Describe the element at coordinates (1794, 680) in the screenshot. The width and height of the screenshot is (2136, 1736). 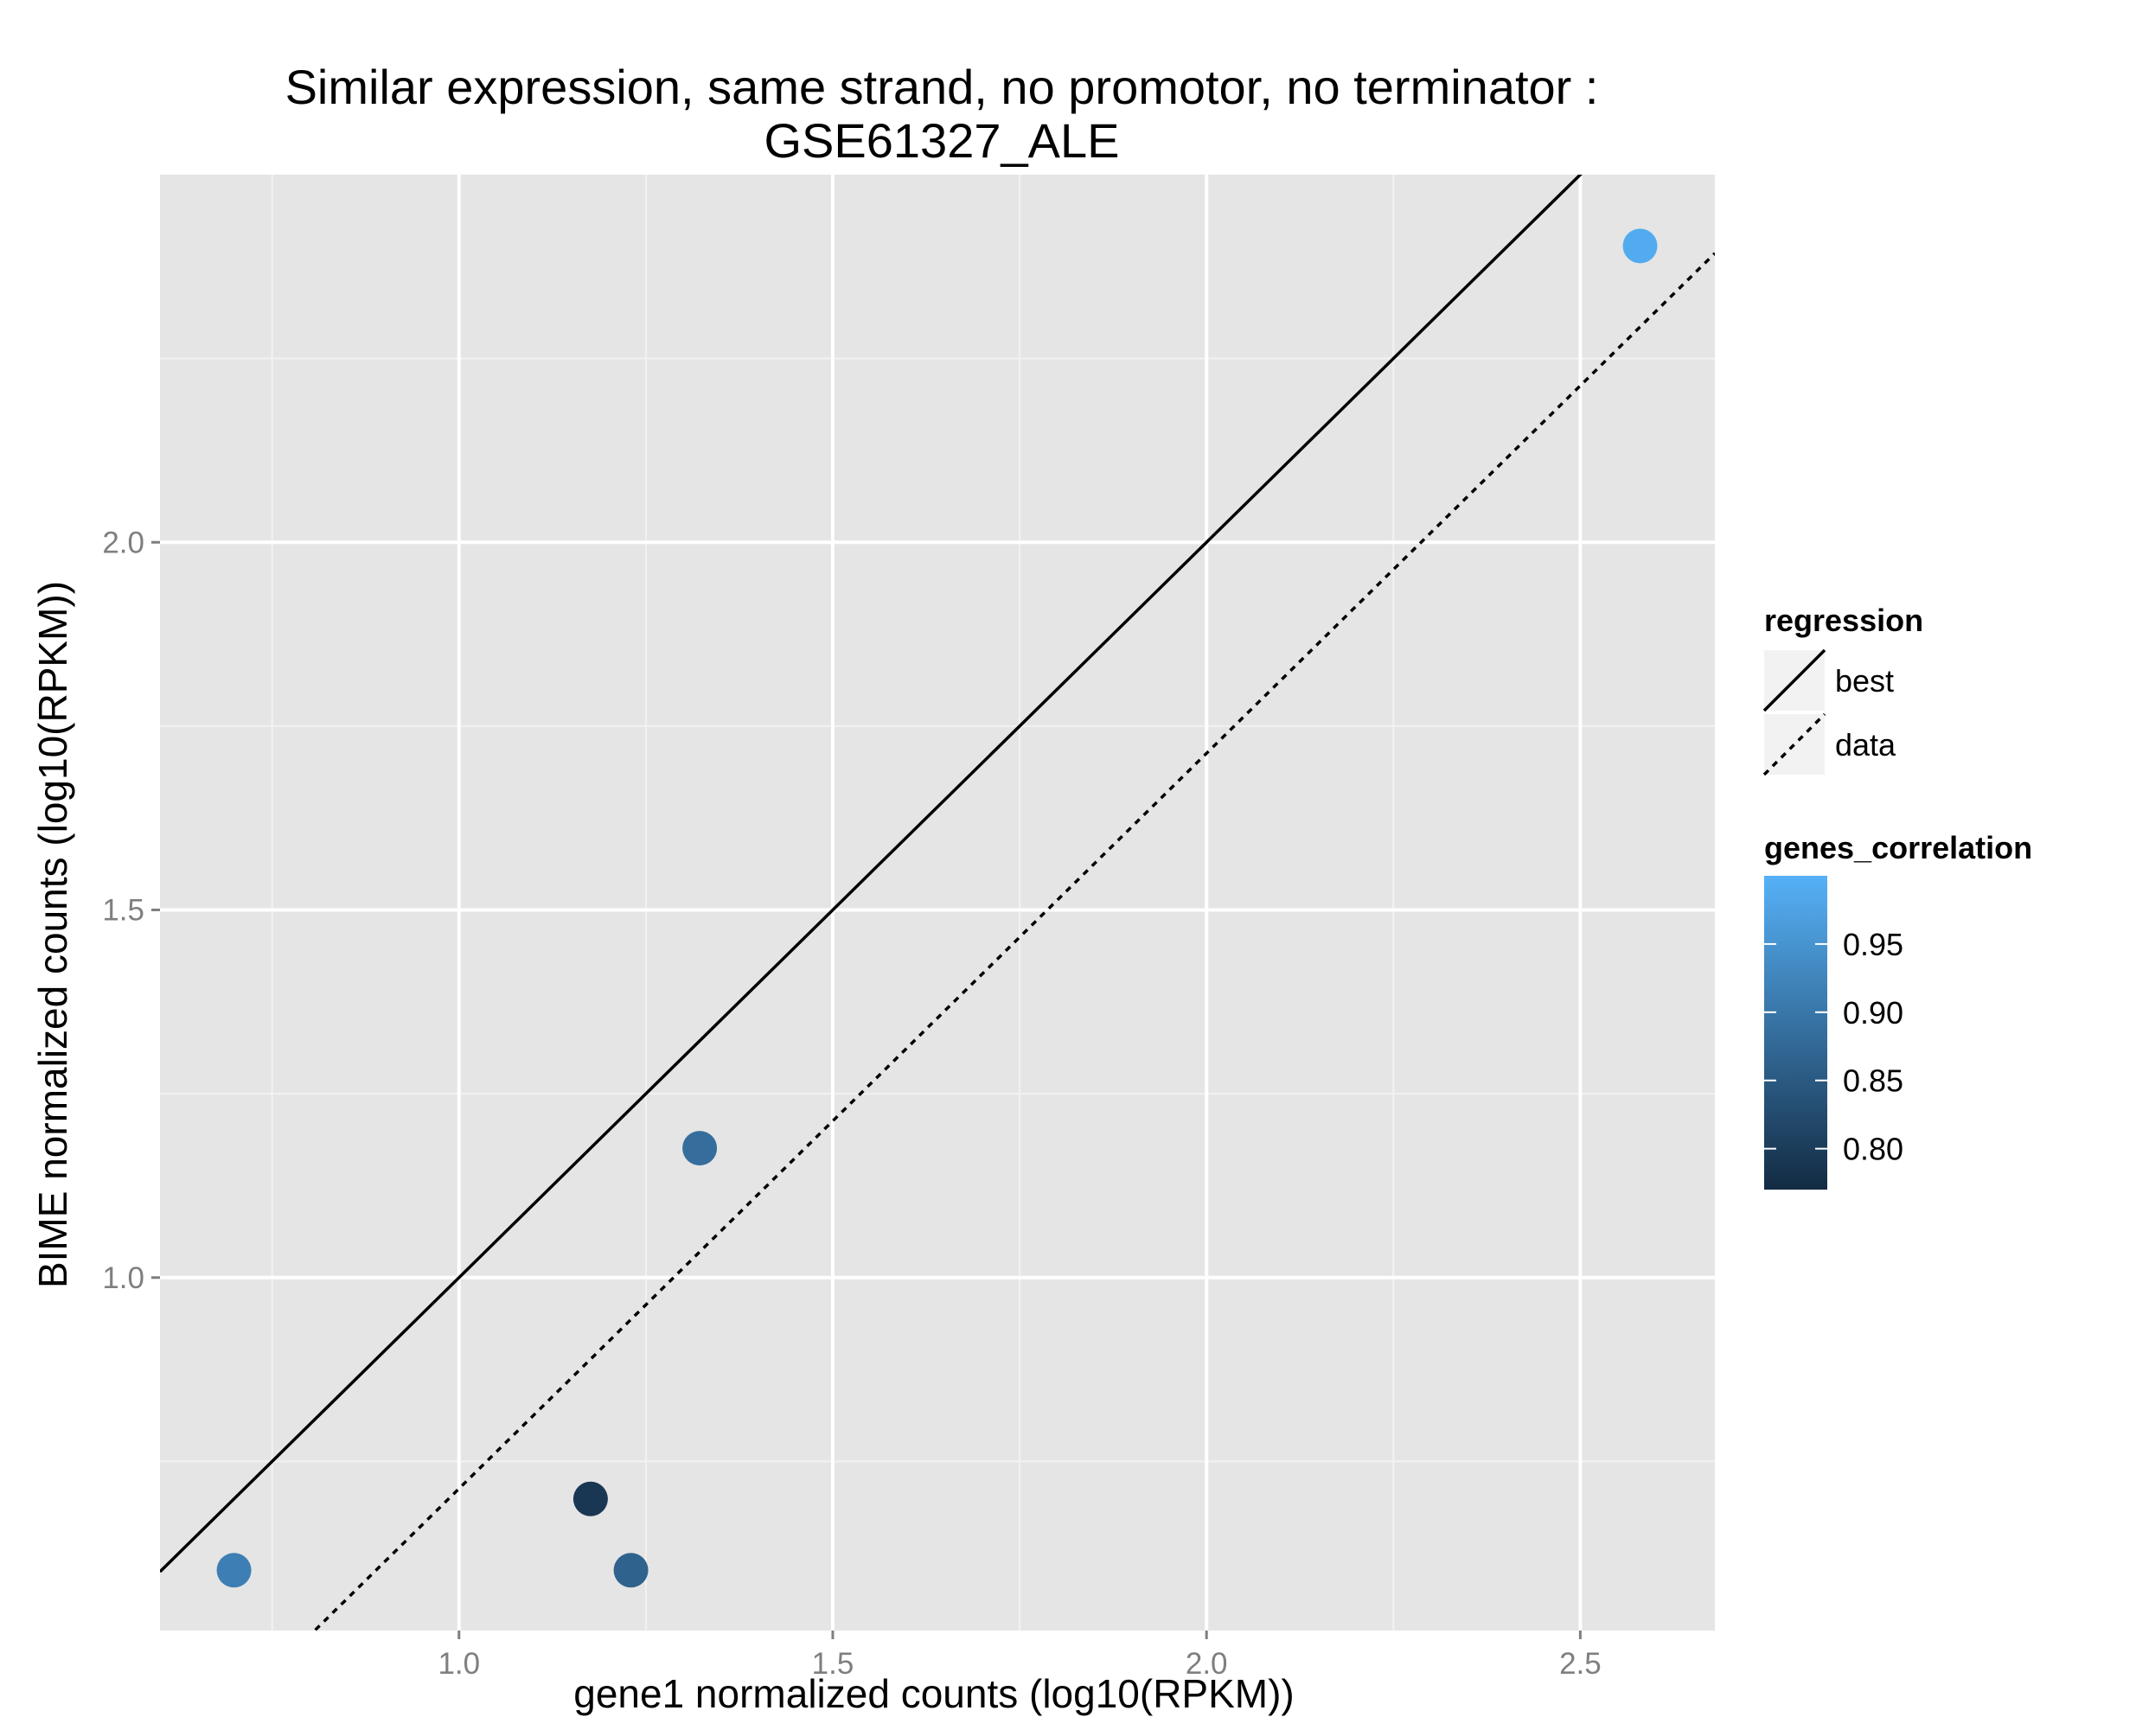
I see `legend-key-best` at that location.